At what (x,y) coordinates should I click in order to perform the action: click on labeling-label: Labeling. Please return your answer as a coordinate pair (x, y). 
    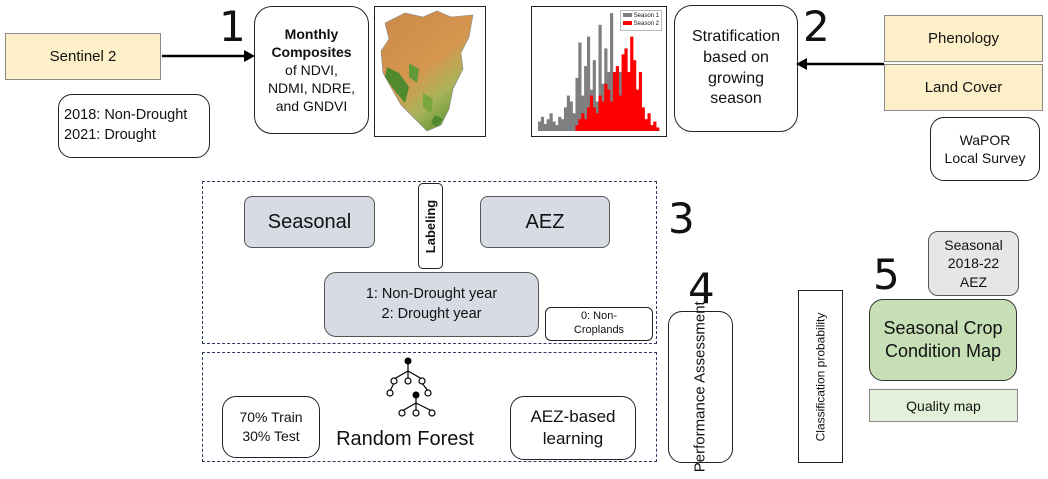
    Looking at the image, I should click on (431, 226).